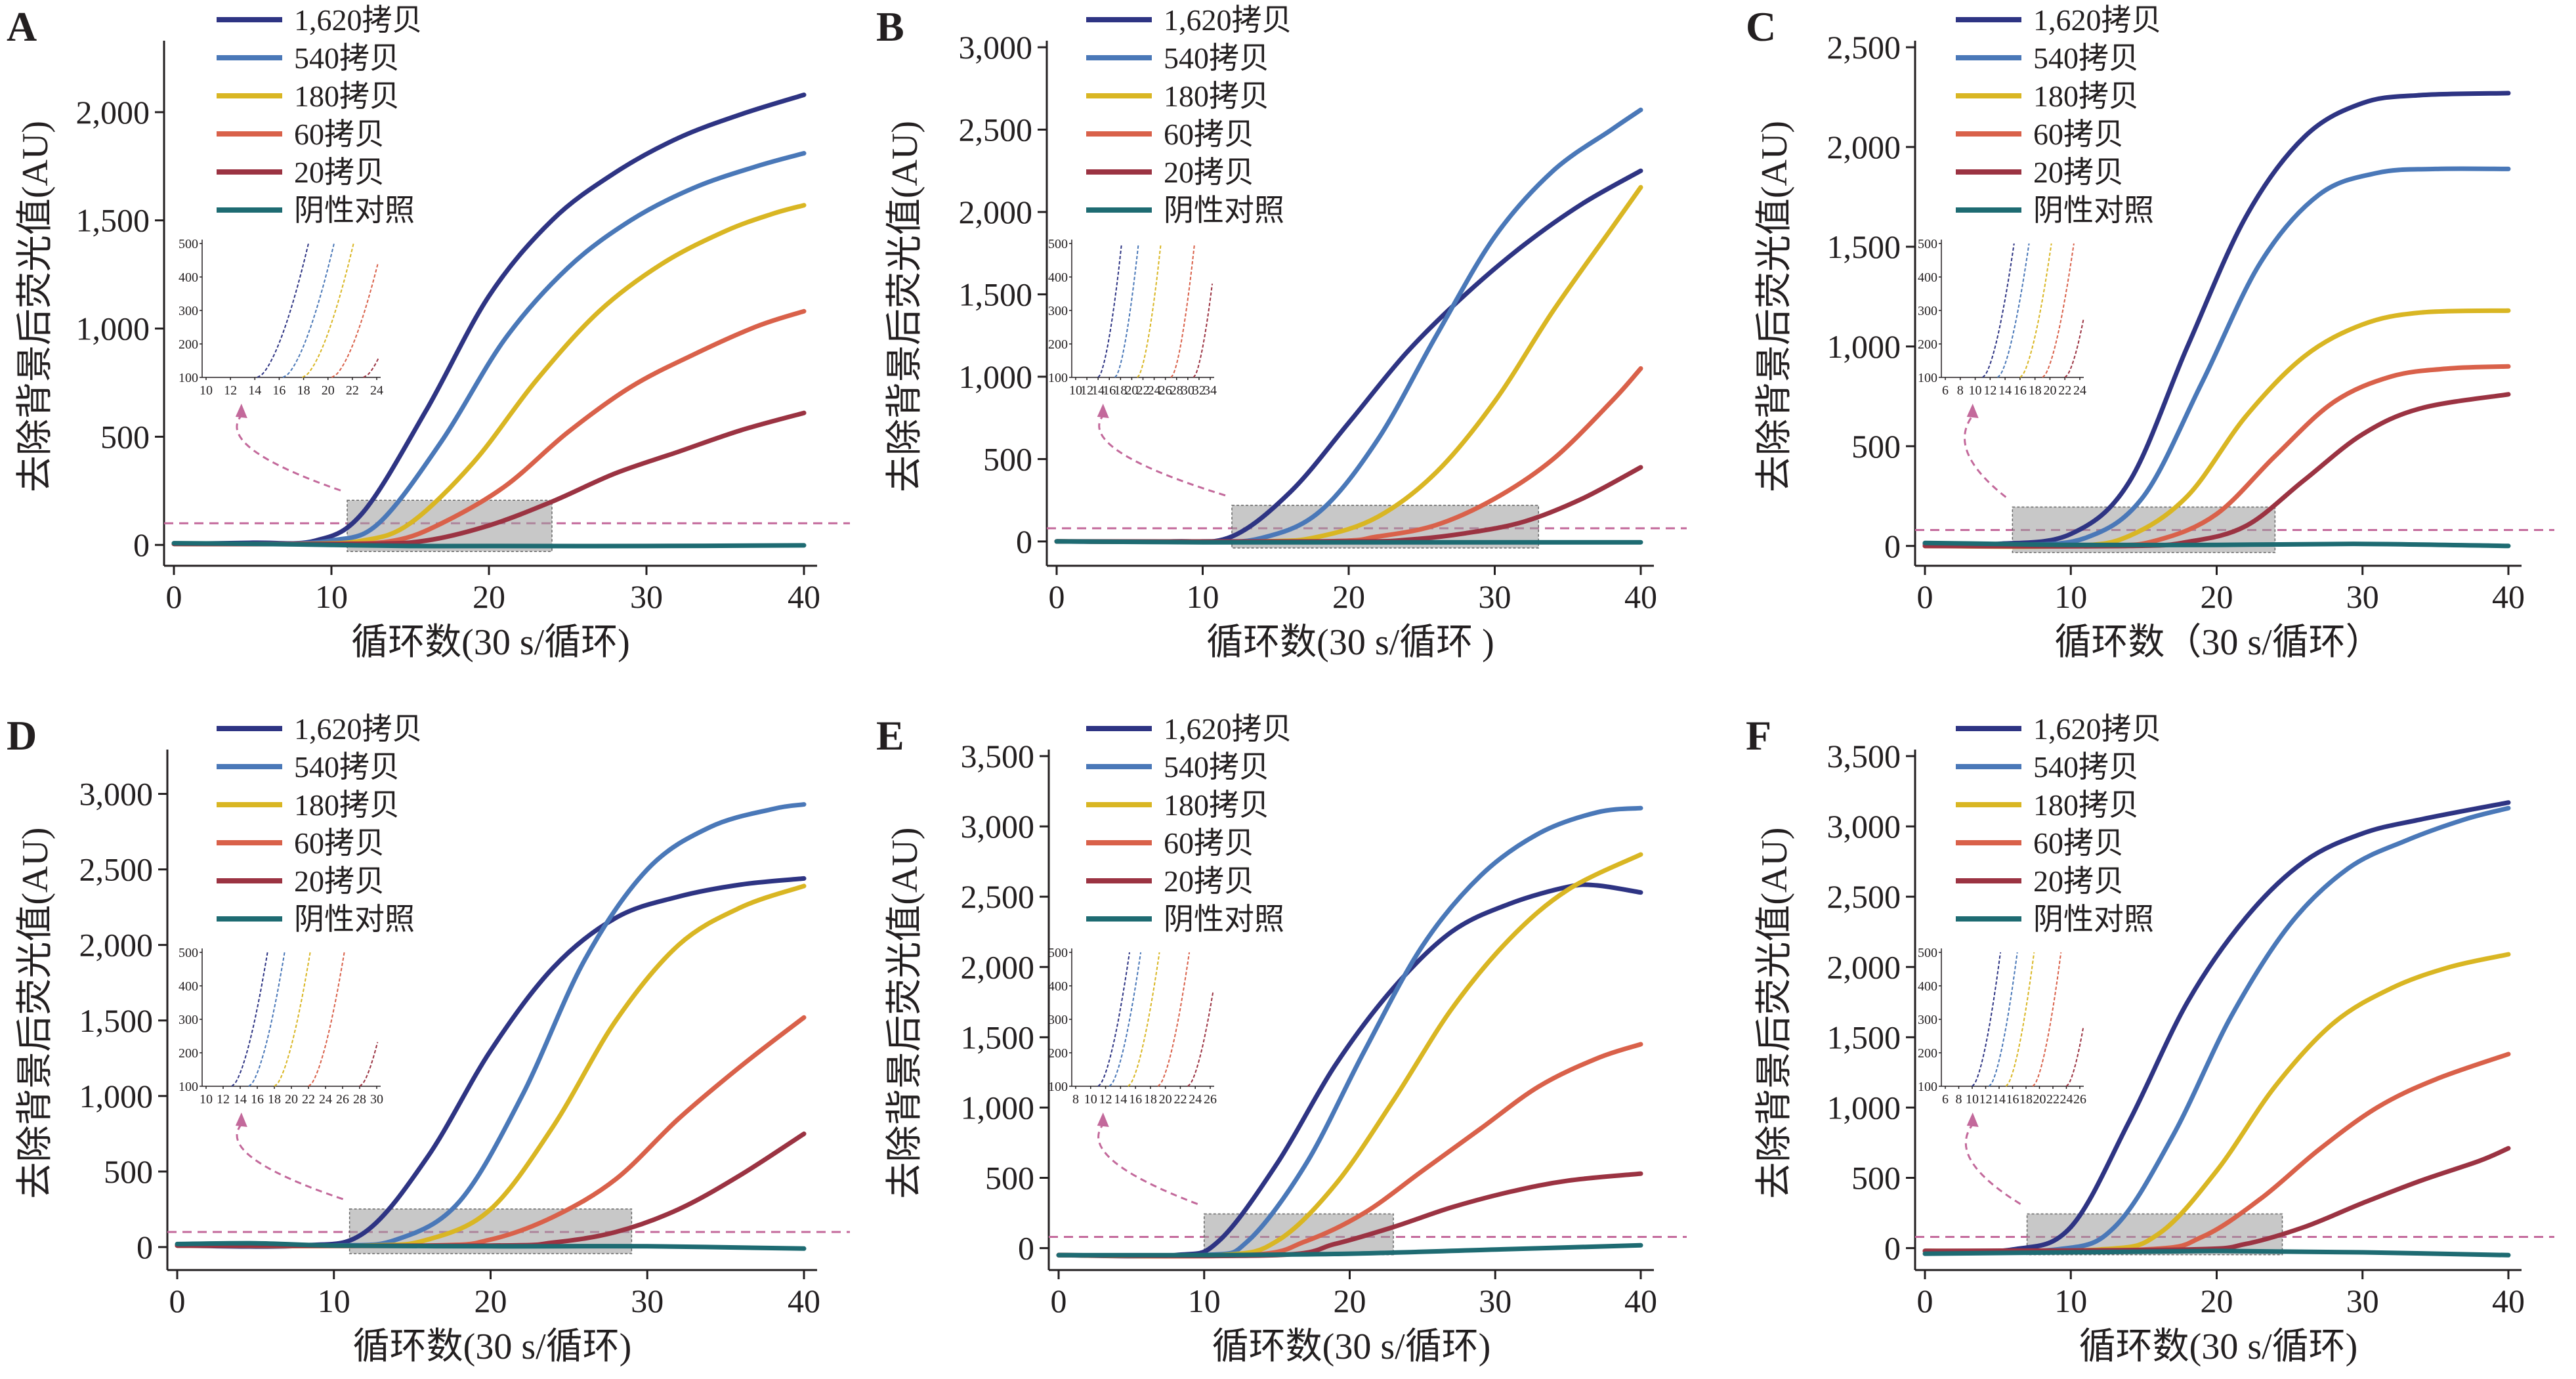 Image resolution: width=2576 pixels, height=1379 pixels. Describe the element at coordinates (22, 26) in the screenshot. I see `panel-letter: A` at that location.